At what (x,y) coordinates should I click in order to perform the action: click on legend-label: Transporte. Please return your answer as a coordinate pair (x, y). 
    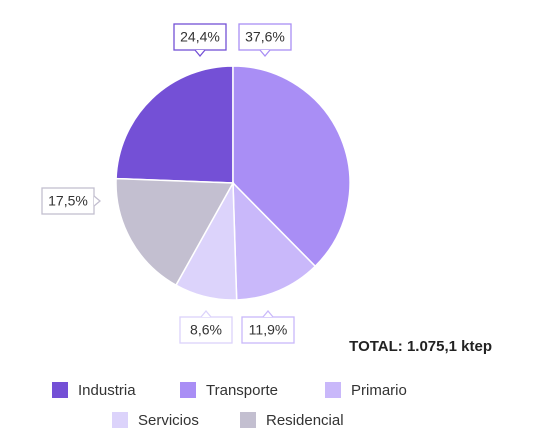
    Looking at the image, I should click on (242, 390).